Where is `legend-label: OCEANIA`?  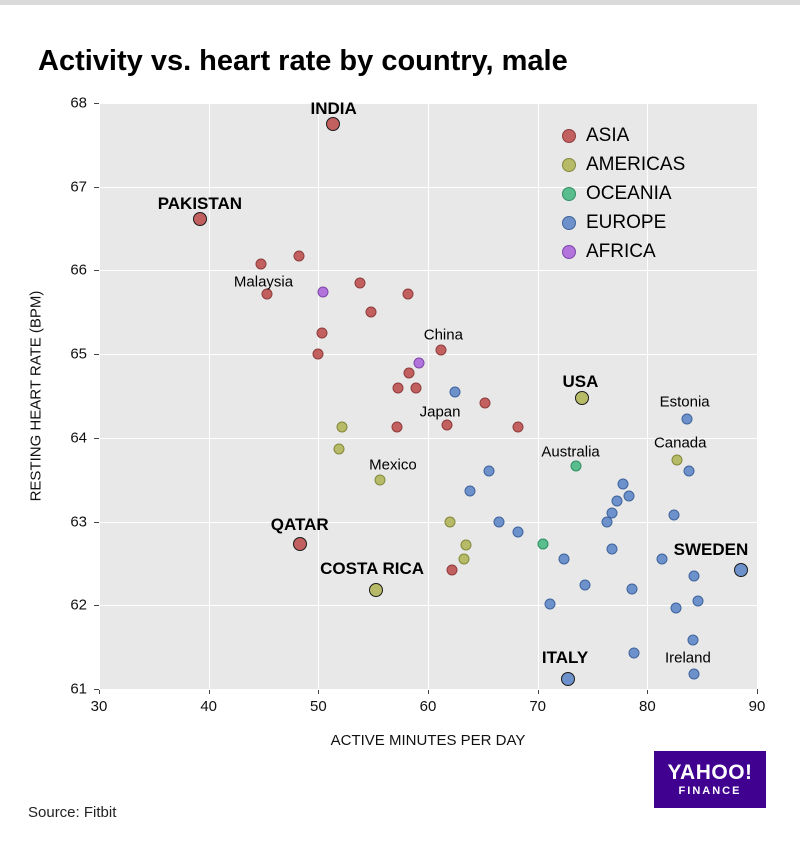 legend-label: OCEANIA is located at coordinates (629, 193).